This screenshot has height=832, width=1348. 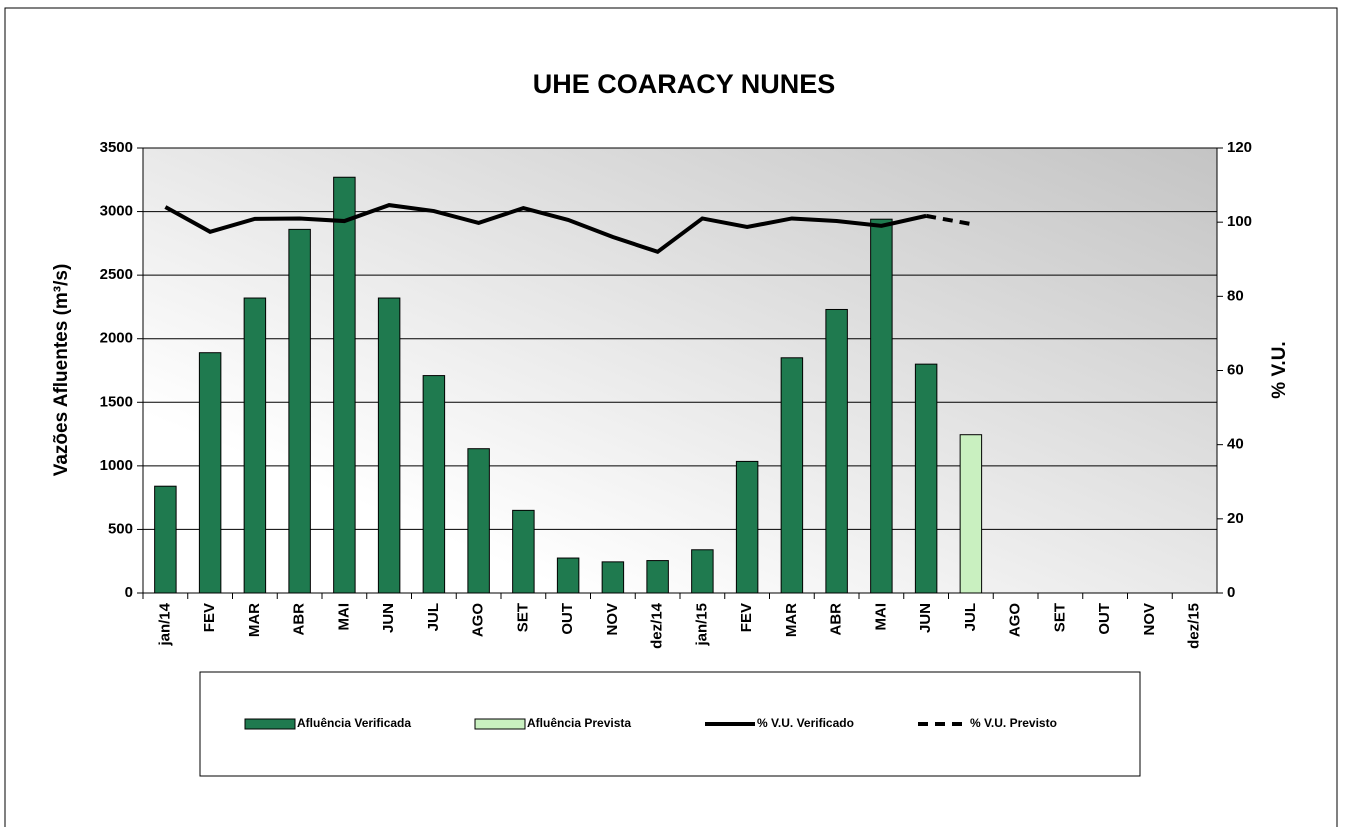 I want to click on legend-label: % V.U. Previsto, so click(x=1013, y=723).